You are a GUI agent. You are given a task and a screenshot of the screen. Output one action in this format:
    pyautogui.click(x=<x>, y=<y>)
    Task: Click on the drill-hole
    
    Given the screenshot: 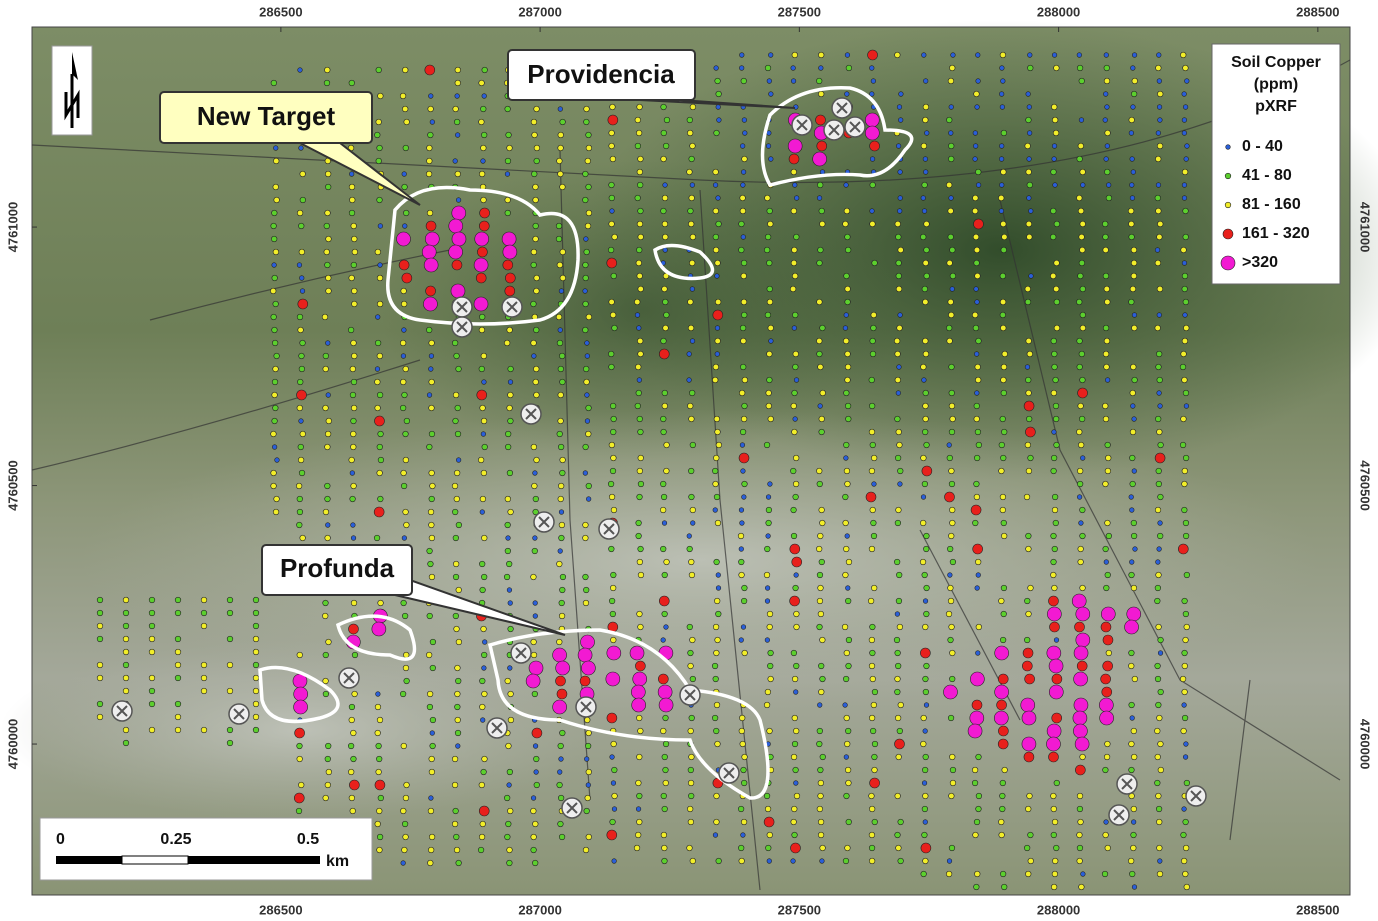 What is the action you would take?
    pyautogui.click(x=729, y=773)
    